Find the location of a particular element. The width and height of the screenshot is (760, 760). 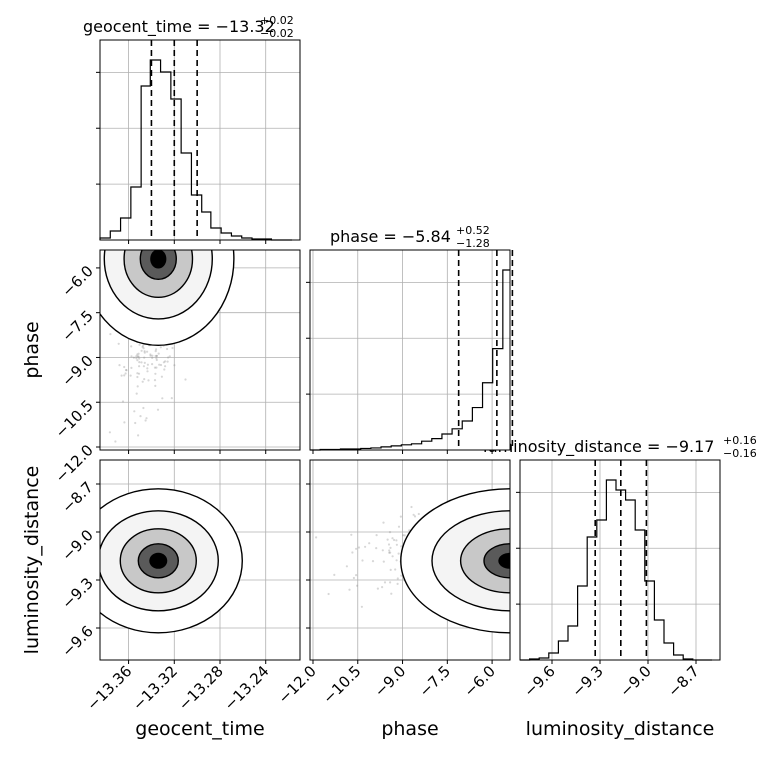

y-axis-label-luminosity-distance: luminosity_distance is located at coordinates (32, 560).